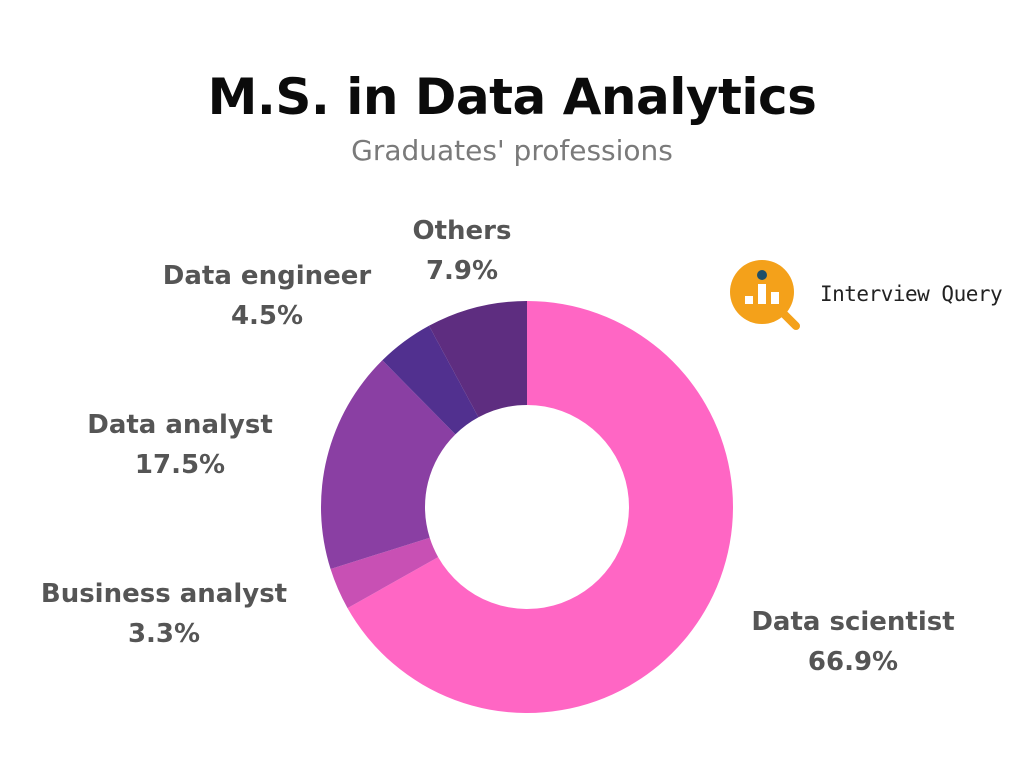 The image size is (1024, 768). I want to click on label-data-analyst-name: Data analyst, so click(180, 425).